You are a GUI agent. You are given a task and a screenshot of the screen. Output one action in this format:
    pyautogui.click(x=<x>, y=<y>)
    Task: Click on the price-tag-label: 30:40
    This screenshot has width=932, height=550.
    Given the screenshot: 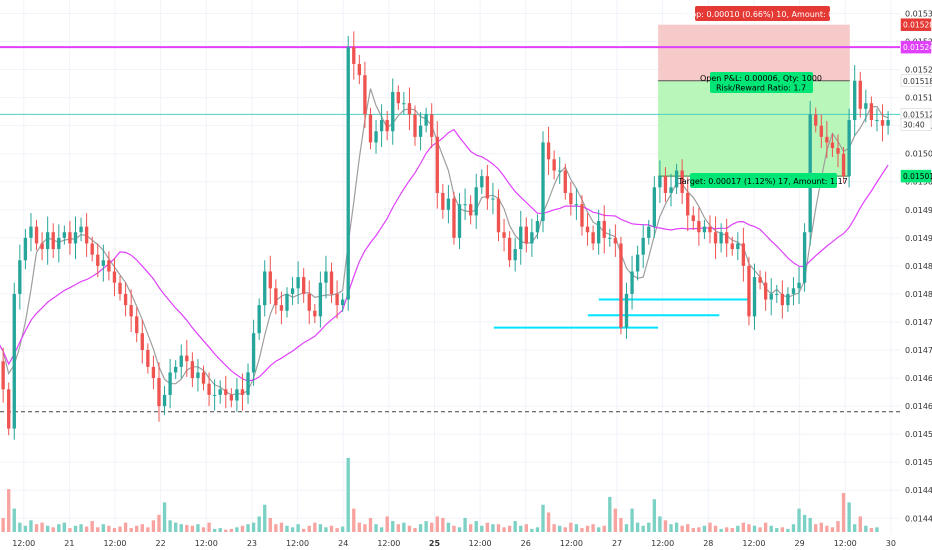 What is the action you would take?
    pyautogui.click(x=914, y=125)
    